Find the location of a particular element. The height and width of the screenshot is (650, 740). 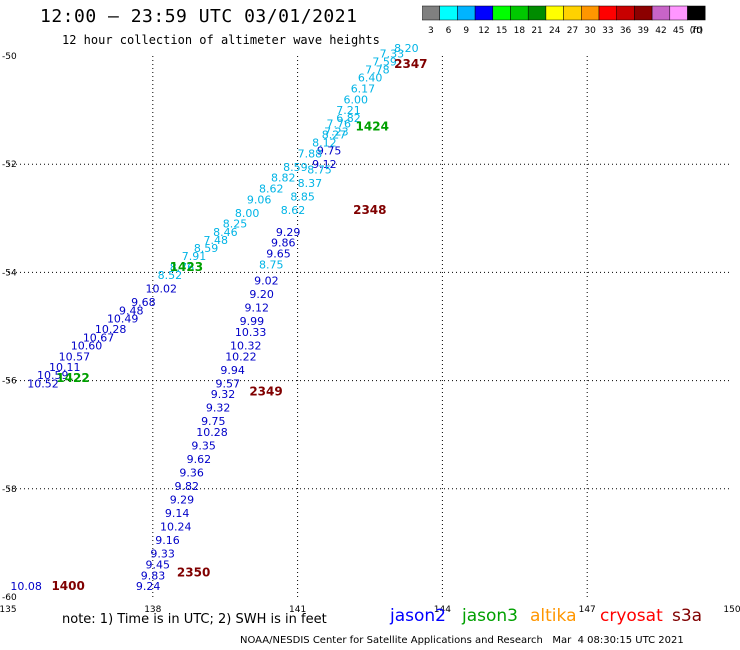

legend-label: 36 is located at coordinates (626, 31).